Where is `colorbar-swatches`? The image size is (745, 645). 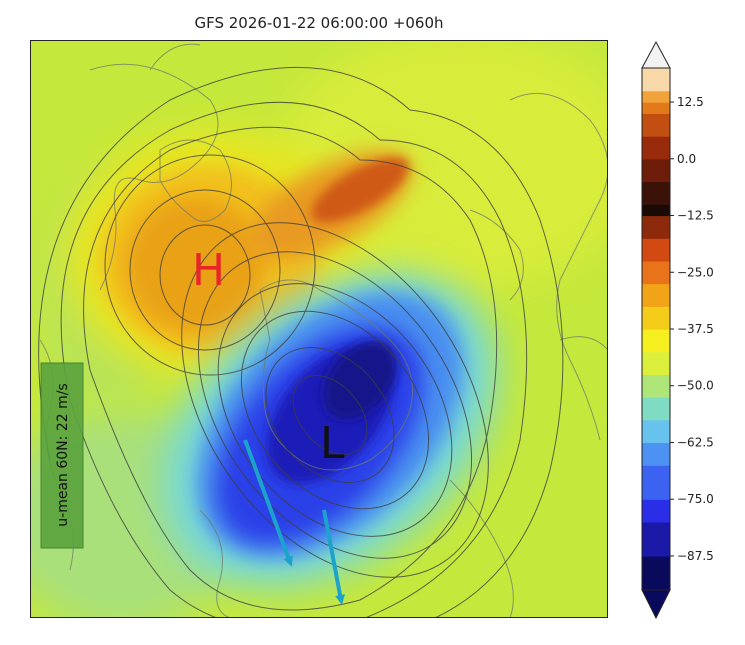 colorbar-swatches is located at coordinates (656, 329).